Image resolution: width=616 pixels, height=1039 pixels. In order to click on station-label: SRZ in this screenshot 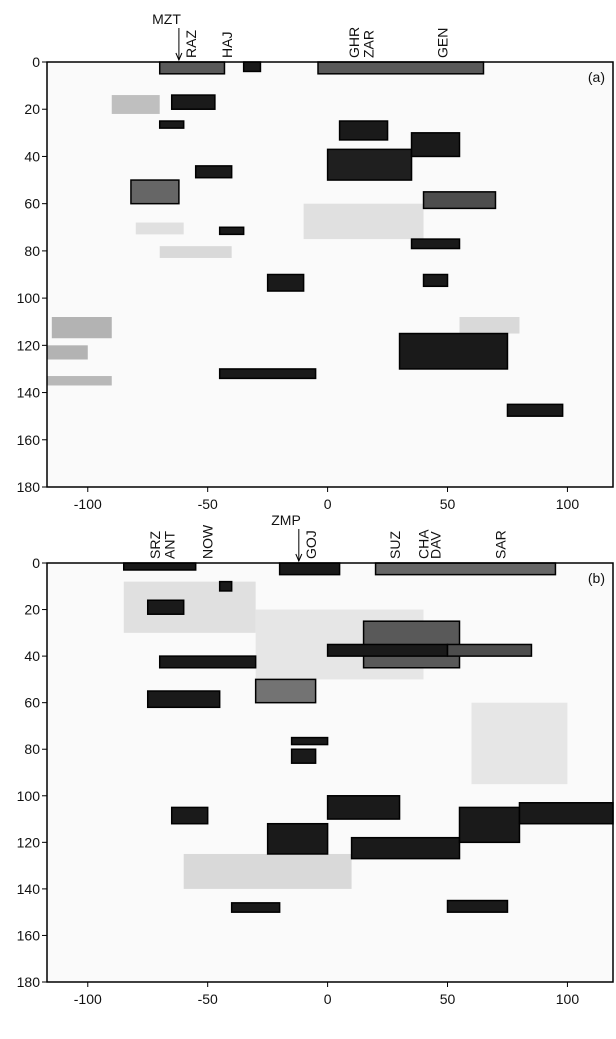, I will do `click(155, 545)`.